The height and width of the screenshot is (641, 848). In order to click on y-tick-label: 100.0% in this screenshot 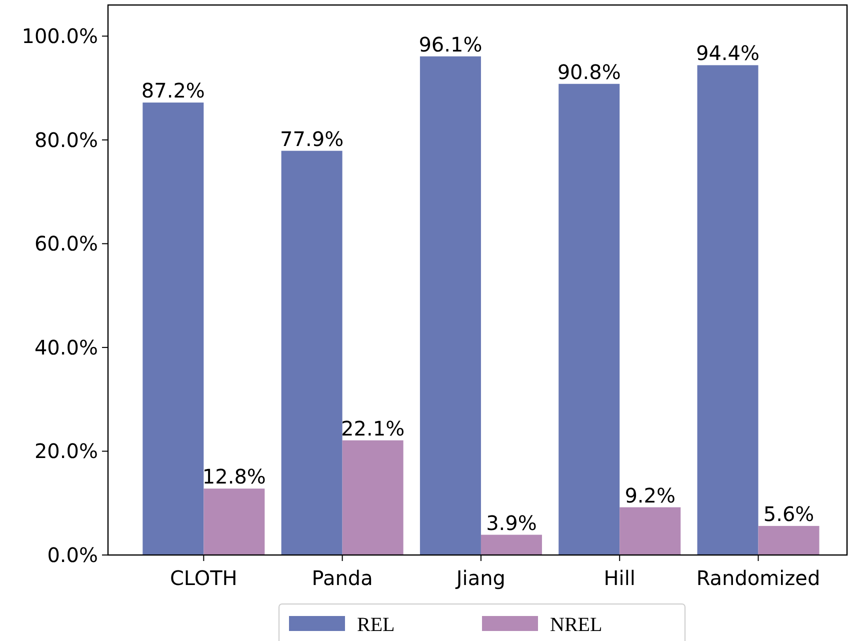, I will do `click(60, 36)`.